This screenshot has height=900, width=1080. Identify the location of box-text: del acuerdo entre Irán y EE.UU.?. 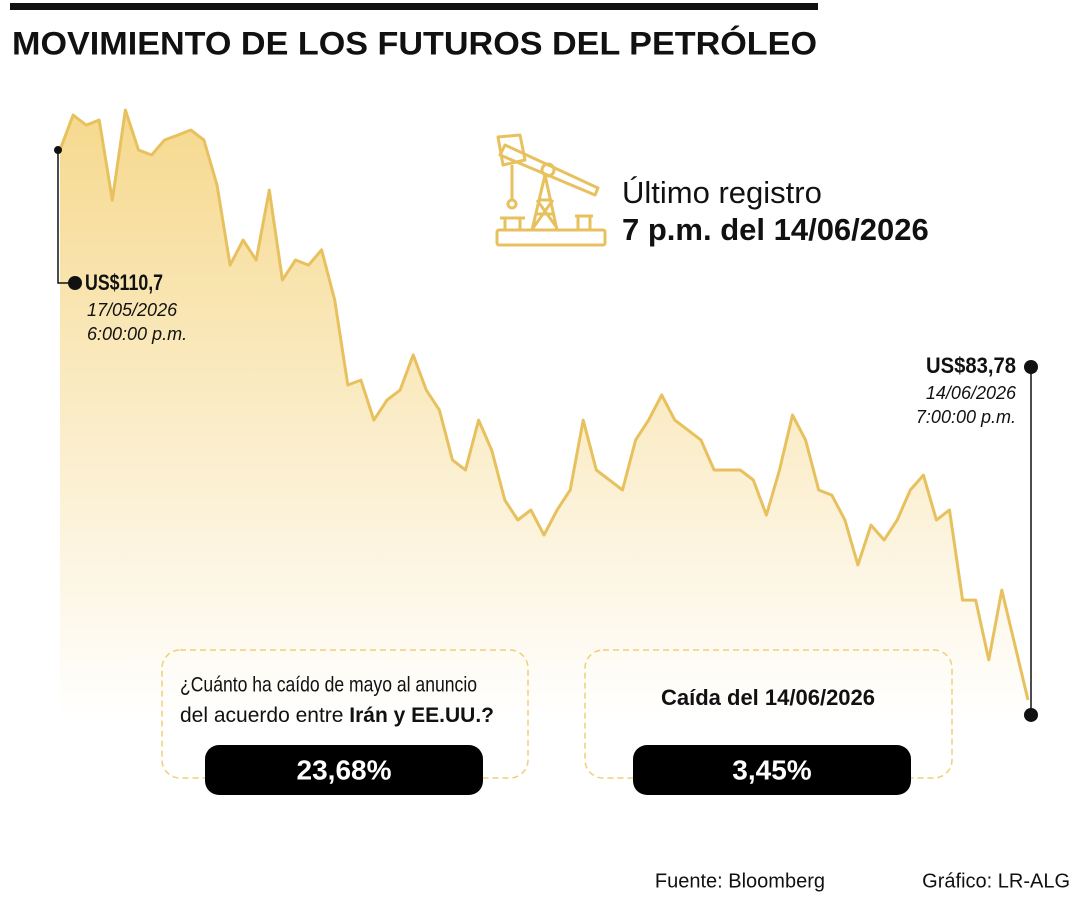
(337, 715).